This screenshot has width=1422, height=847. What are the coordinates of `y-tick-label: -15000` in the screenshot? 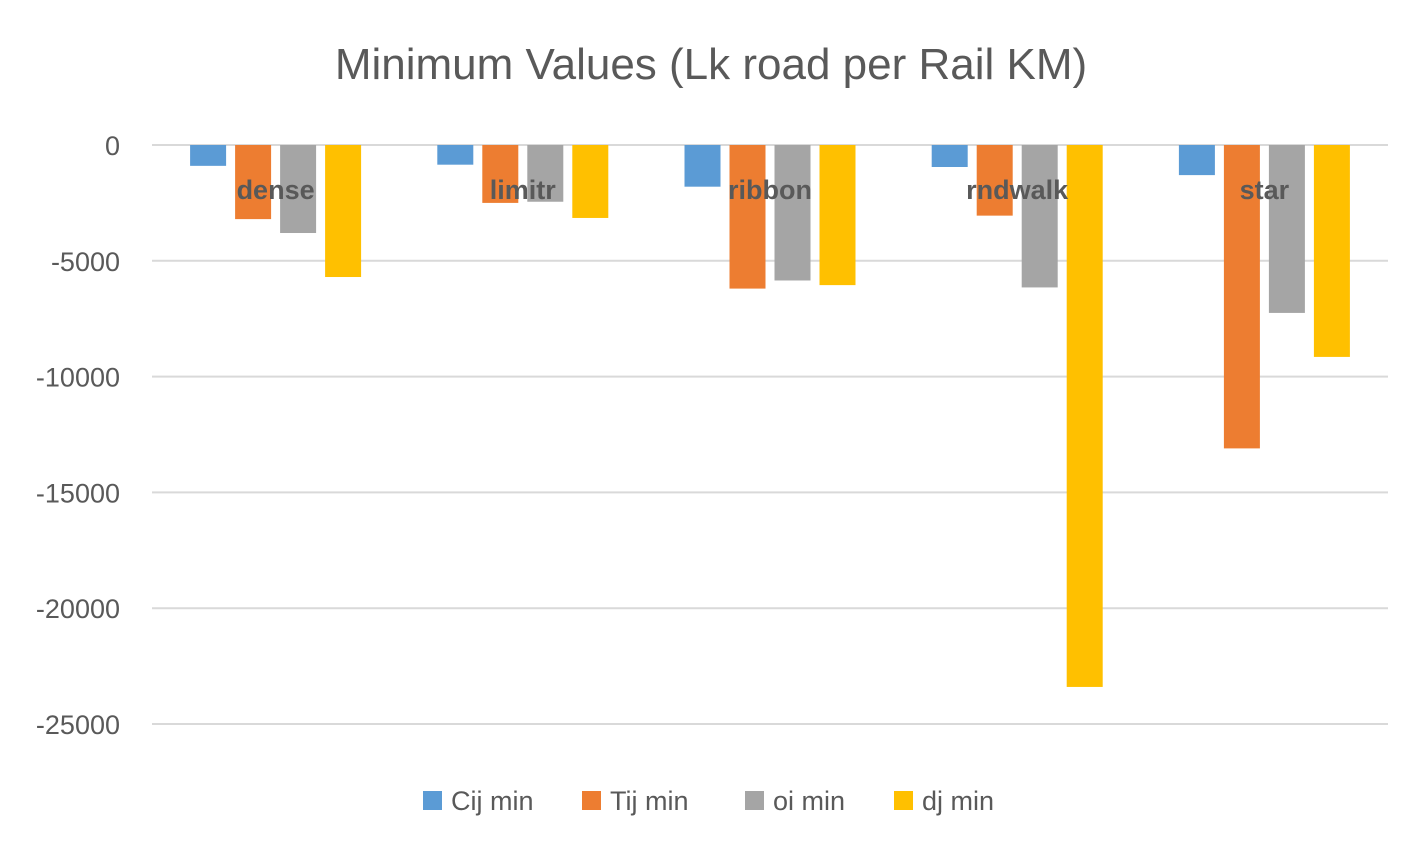 It's located at (78, 493).